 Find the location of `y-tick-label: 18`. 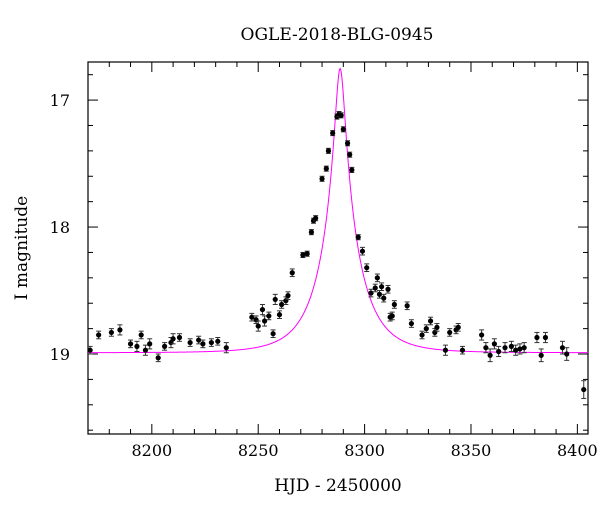

y-tick-label: 18 is located at coordinates (60, 227).